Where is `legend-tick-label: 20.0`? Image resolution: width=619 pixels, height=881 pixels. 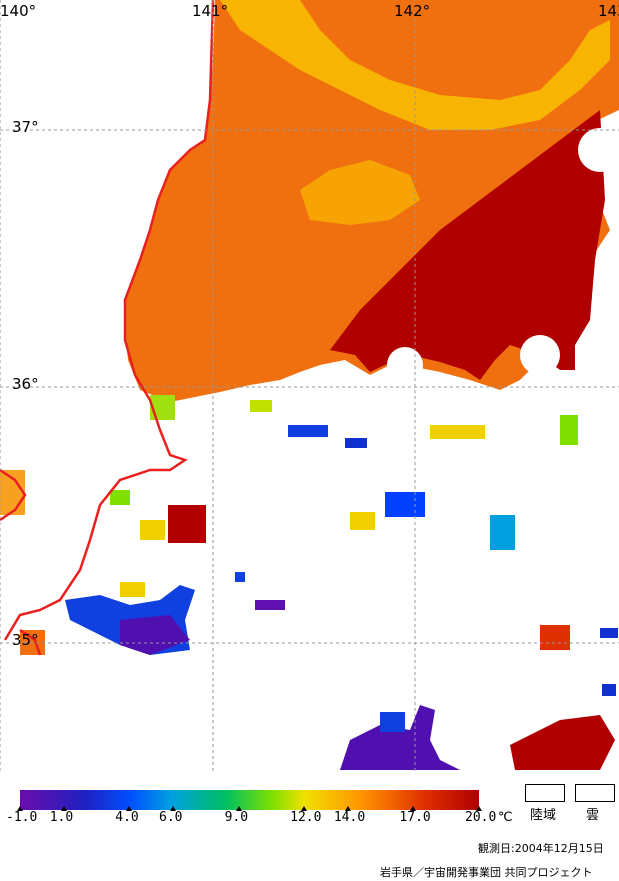 legend-tick-label: 20.0 is located at coordinates (481, 817).